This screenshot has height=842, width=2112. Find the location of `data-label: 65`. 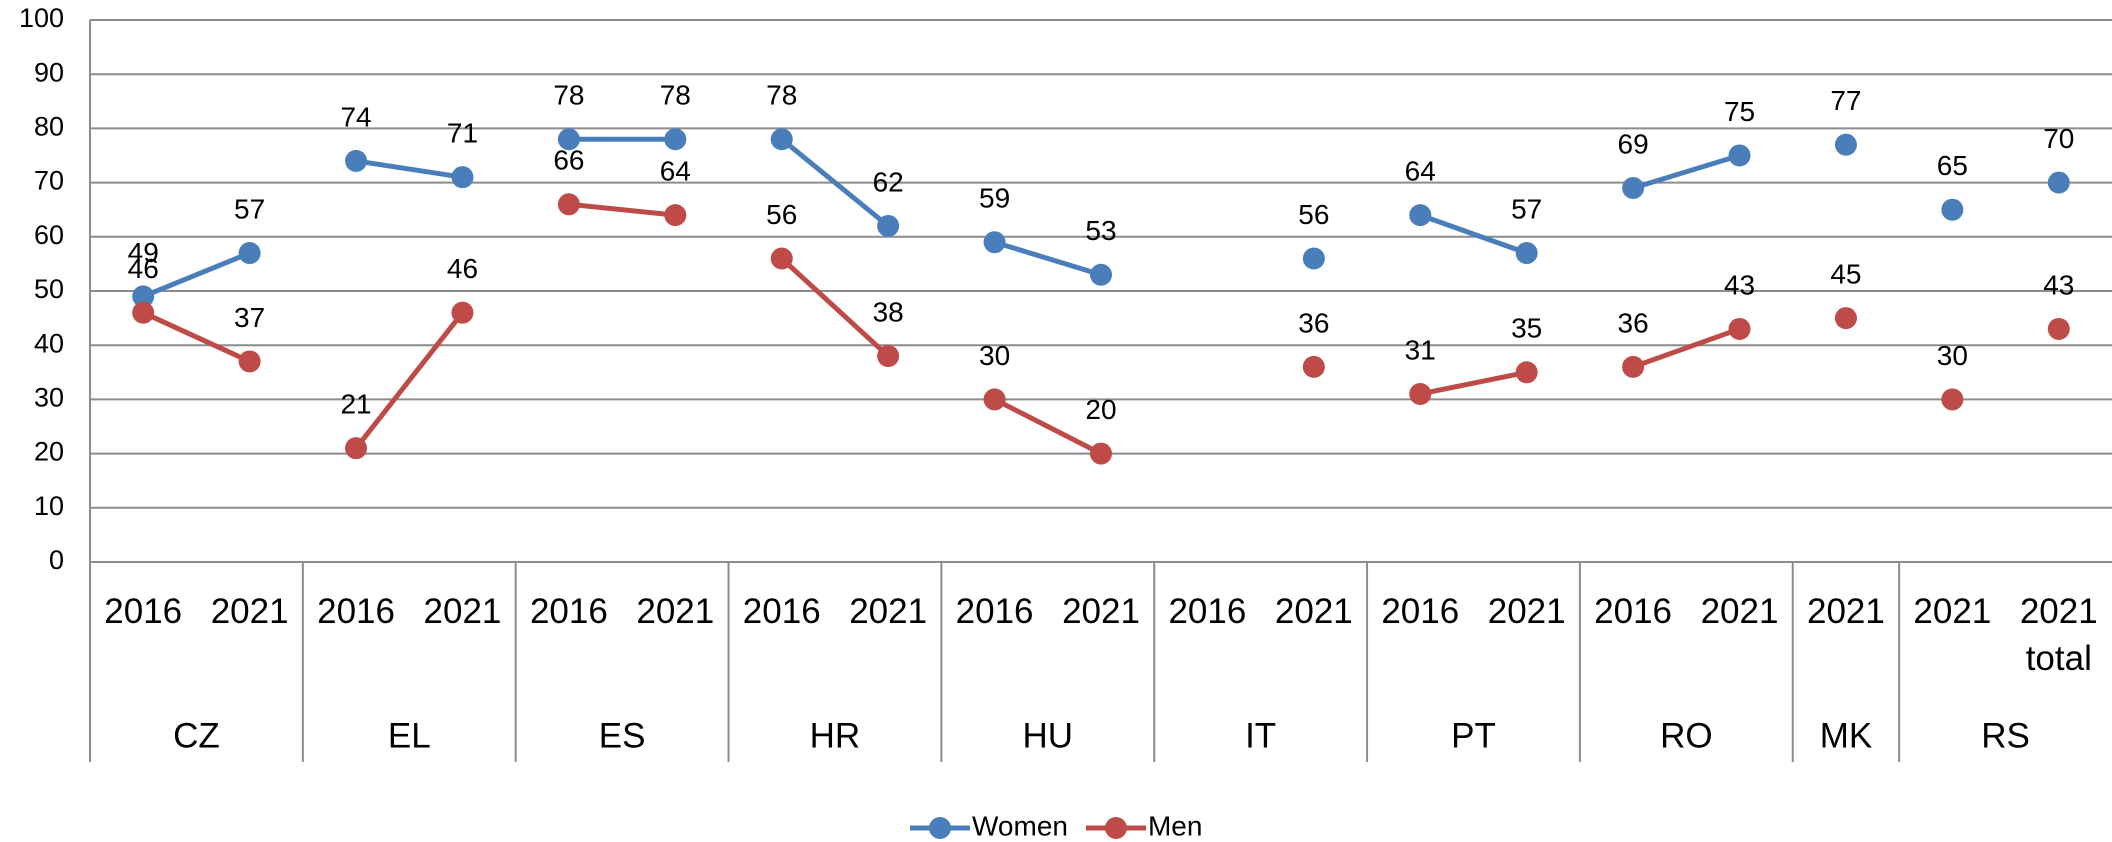

data-label: 65 is located at coordinates (1952, 165).